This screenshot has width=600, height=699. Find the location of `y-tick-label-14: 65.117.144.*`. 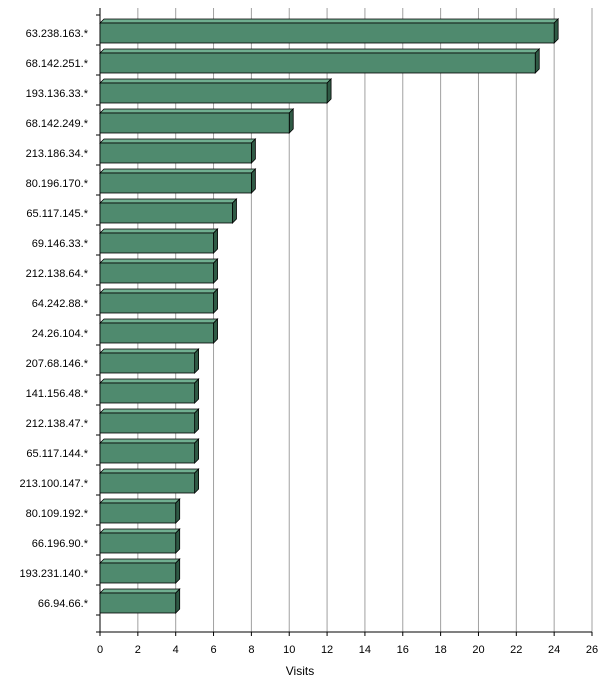

y-tick-label-14: 65.117.144.* is located at coordinates (57, 454).